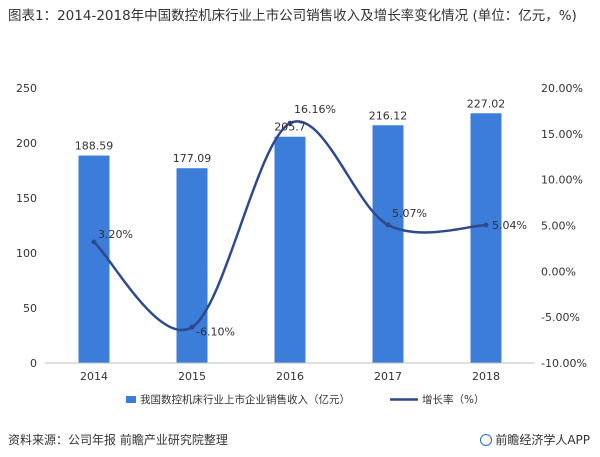 The width and height of the screenshot is (600, 457). Describe the element at coordinates (486, 103) in the screenshot. I see `bar-value-label: 227.02` at that location.